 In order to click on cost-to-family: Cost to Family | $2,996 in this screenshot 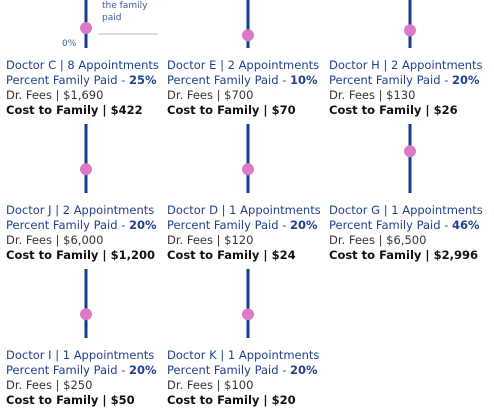, I will do `click(403, 255)`.